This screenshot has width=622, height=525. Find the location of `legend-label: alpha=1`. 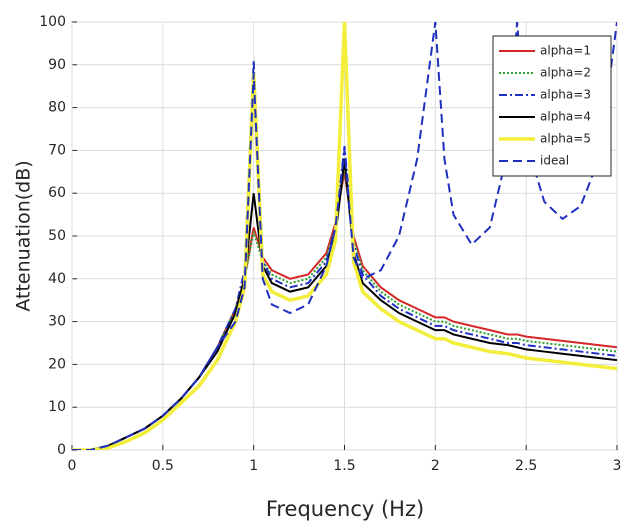

legend-label: alpha=1 is located at coordinates (565, 51).